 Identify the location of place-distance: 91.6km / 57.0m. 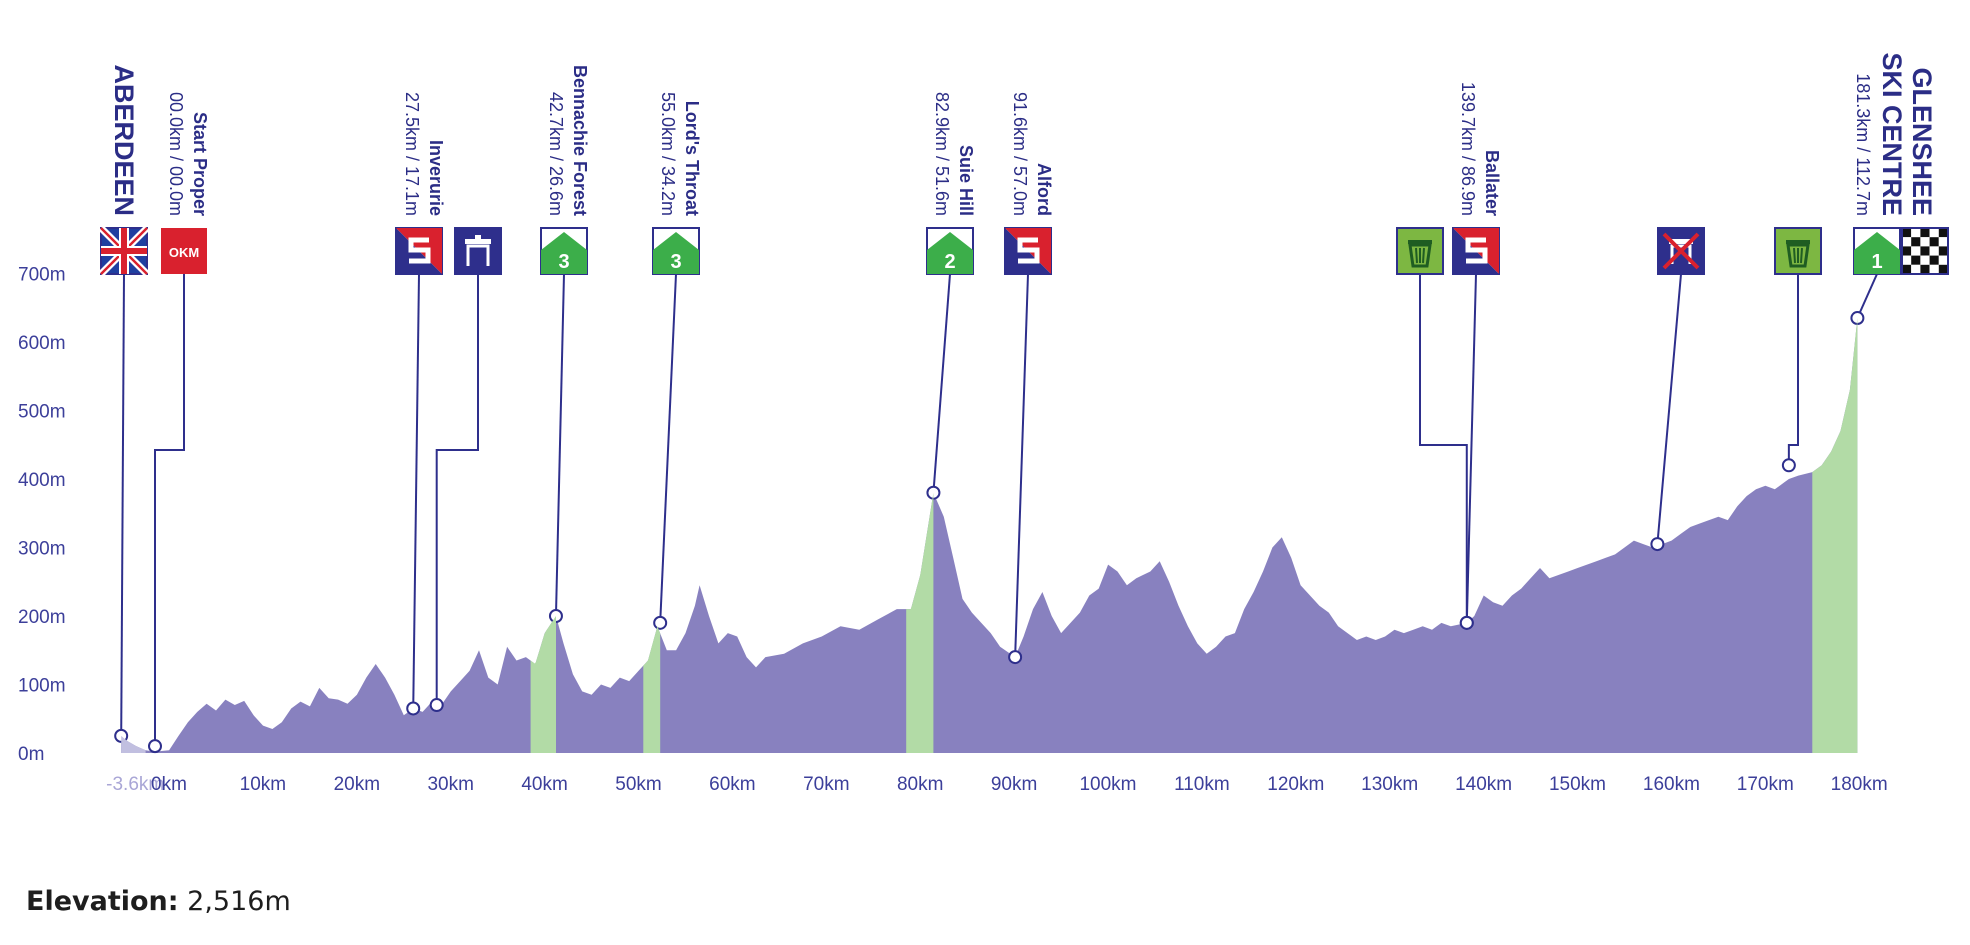
(1020, 154).